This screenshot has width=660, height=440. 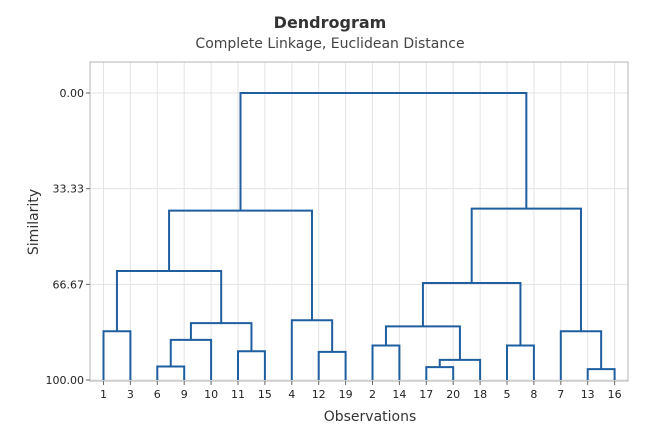 What do you see at coordinates (383, 151) in the screenshot?
I see `root-link` at bounding box center [383, 151].